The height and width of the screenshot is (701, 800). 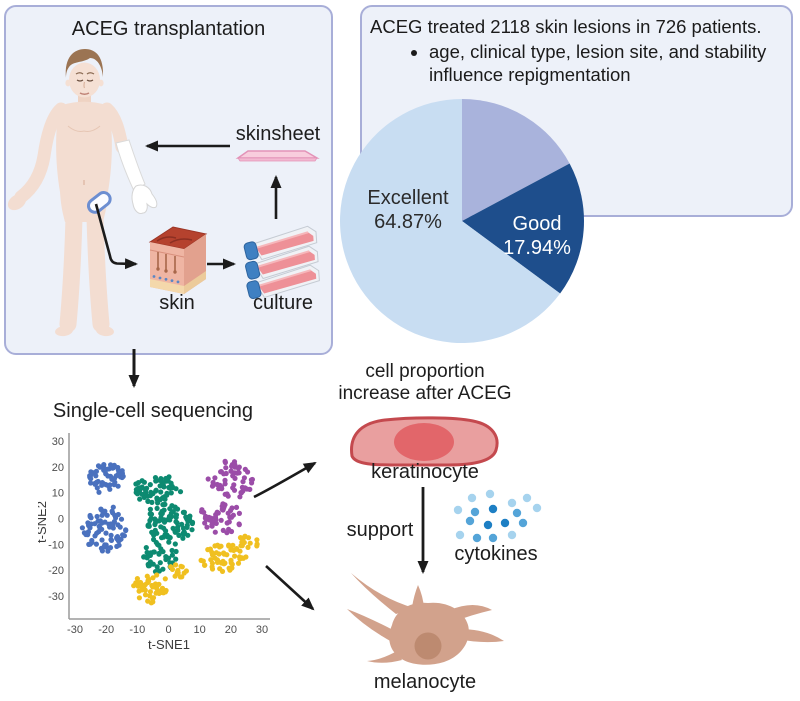 I want to click on proportion-note: cell proportion increase after ACEG, so click(x=425, y=383).